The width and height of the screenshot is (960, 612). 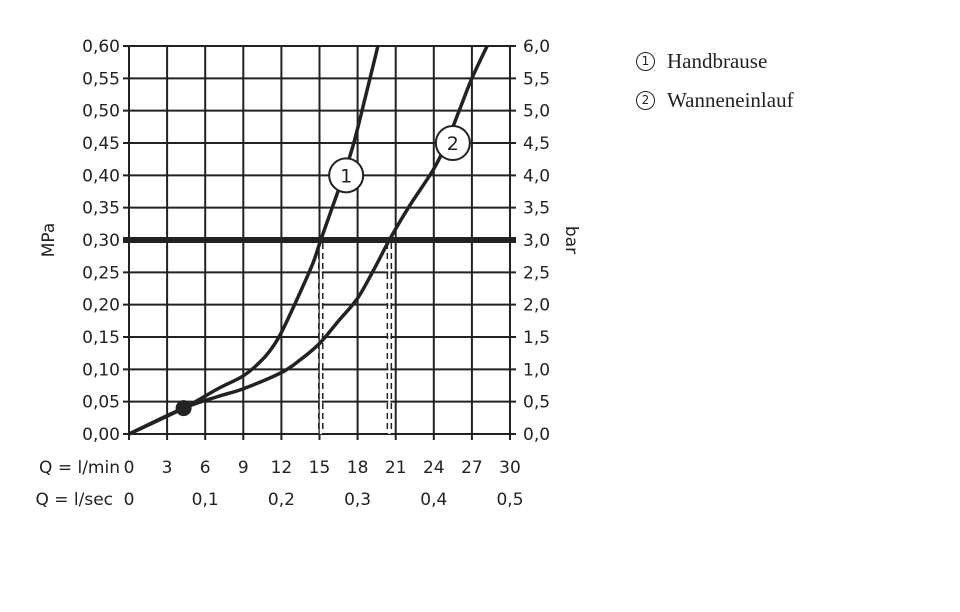 I want to click on y2-tick-label: 2,5, so click(x=536, y=273).